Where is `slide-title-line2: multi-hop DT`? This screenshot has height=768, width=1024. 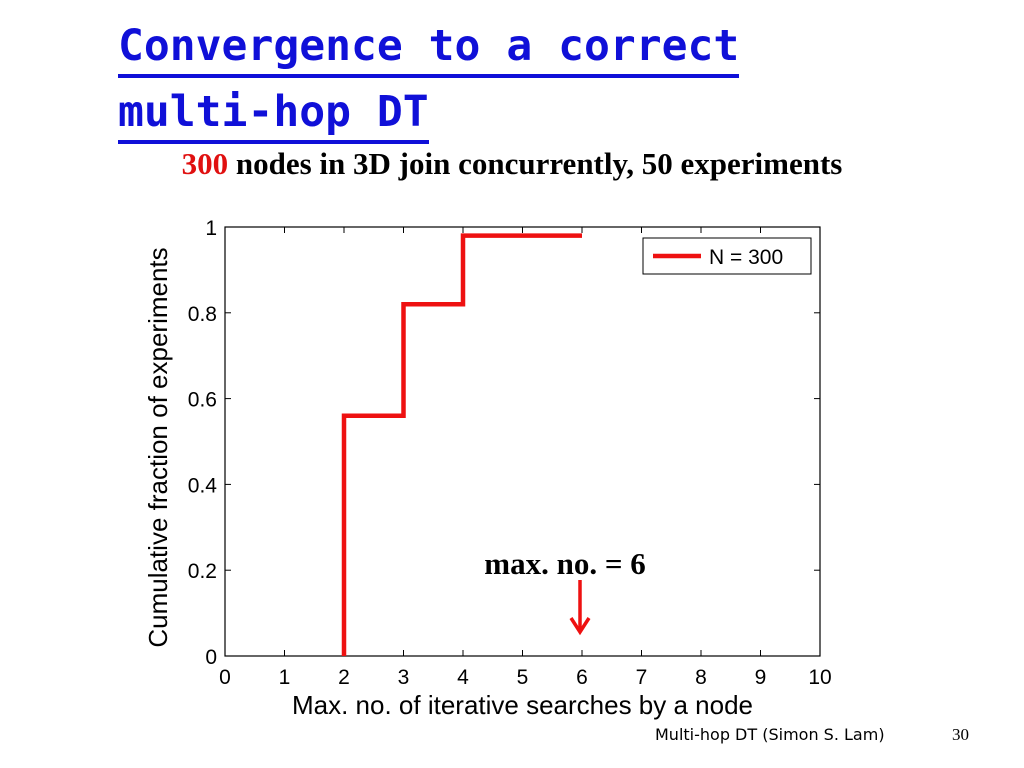 slide-title-line2: multi-hop DT is located at coordinates (273, 114).